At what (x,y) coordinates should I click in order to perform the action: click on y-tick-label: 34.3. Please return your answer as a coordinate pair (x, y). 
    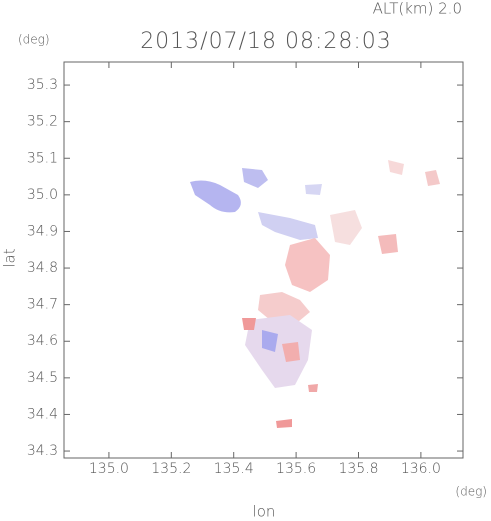
    Looking at the image, I should click on (42, 451).